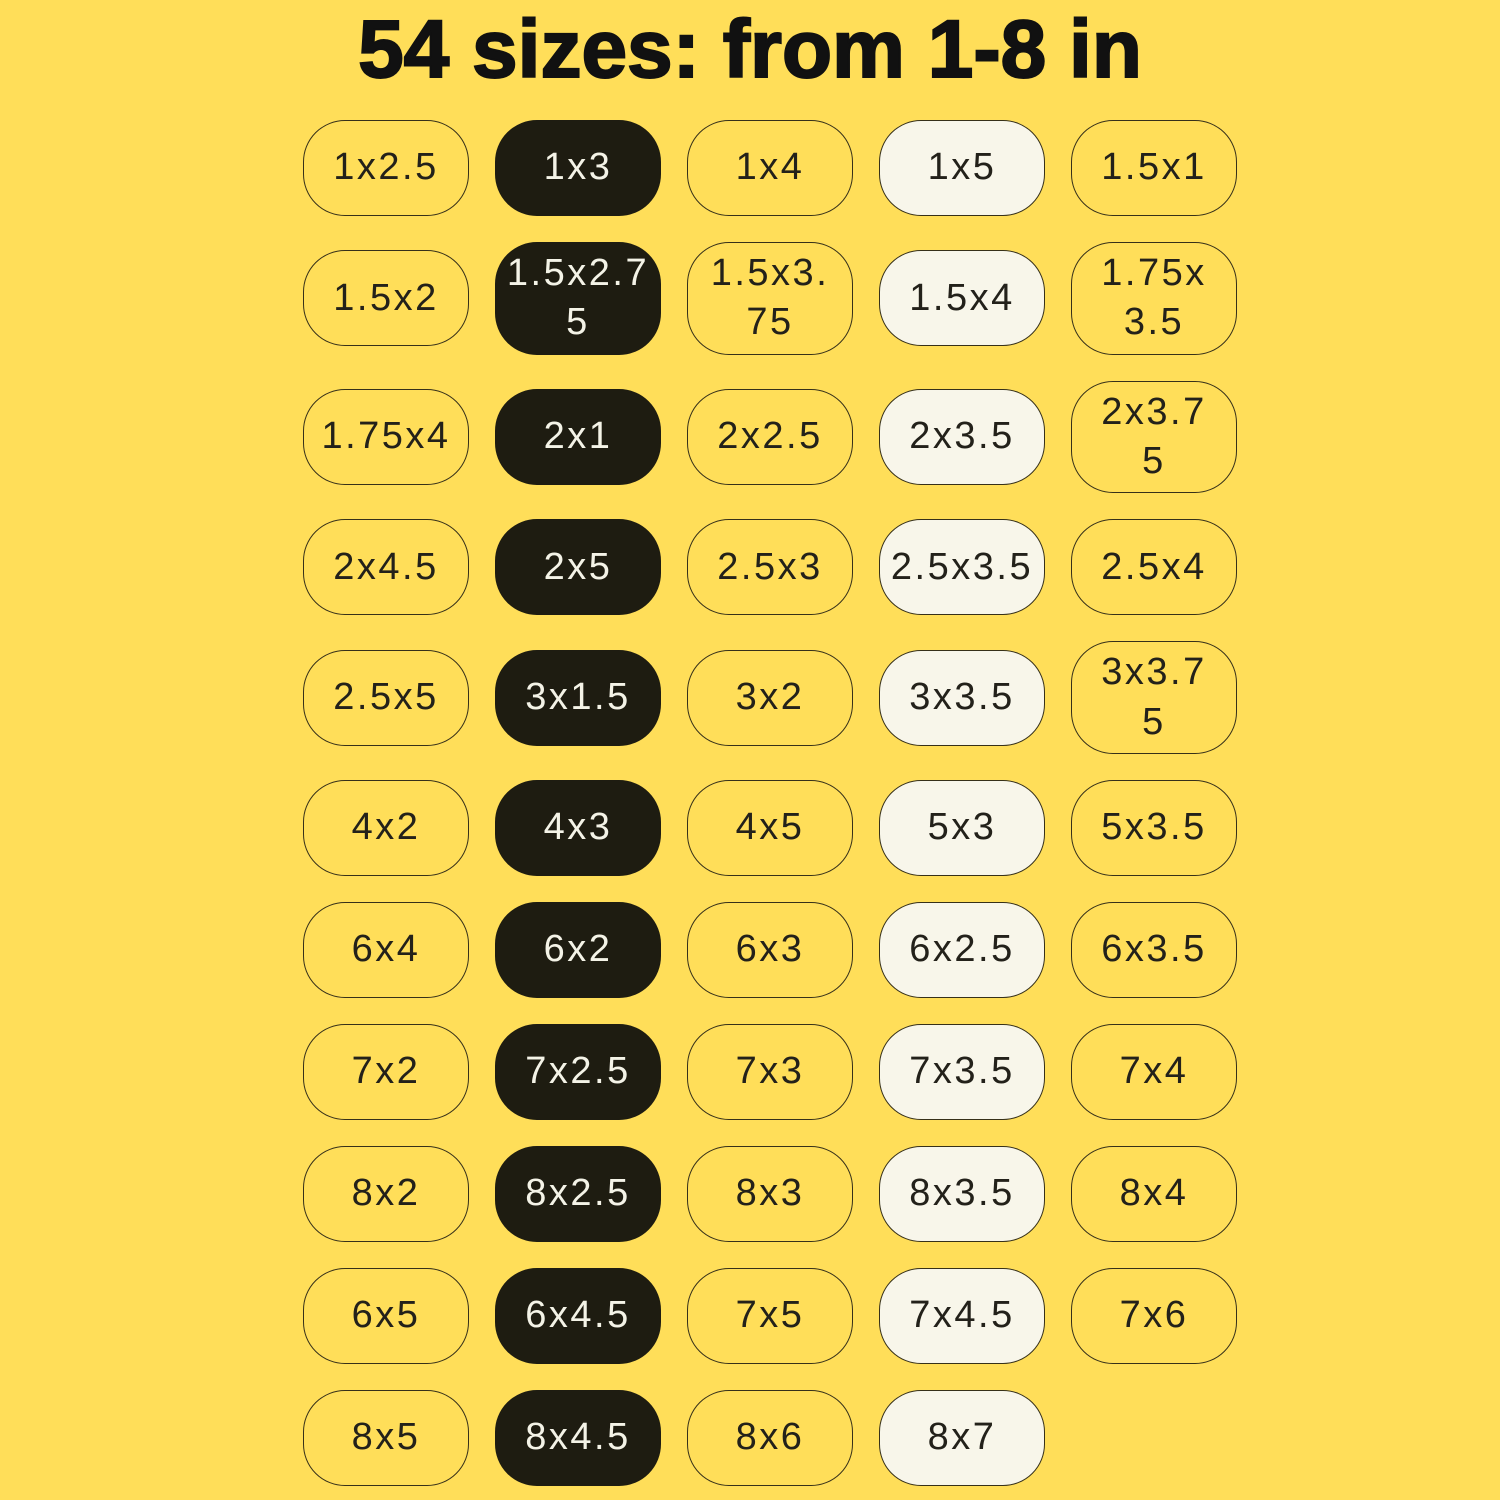 The width and height of the screenshot is (1500, 1500). I want to click on size-pill: 2x5, so click(578, 567).